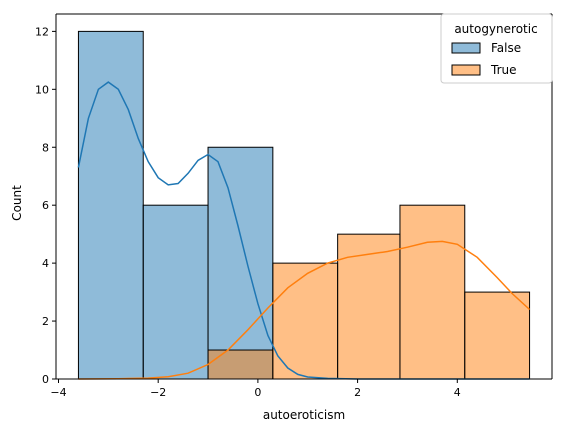  Describe the element at coordinates (457, 392) in the screenshot. I see `x-tick-label: 4` at that location.